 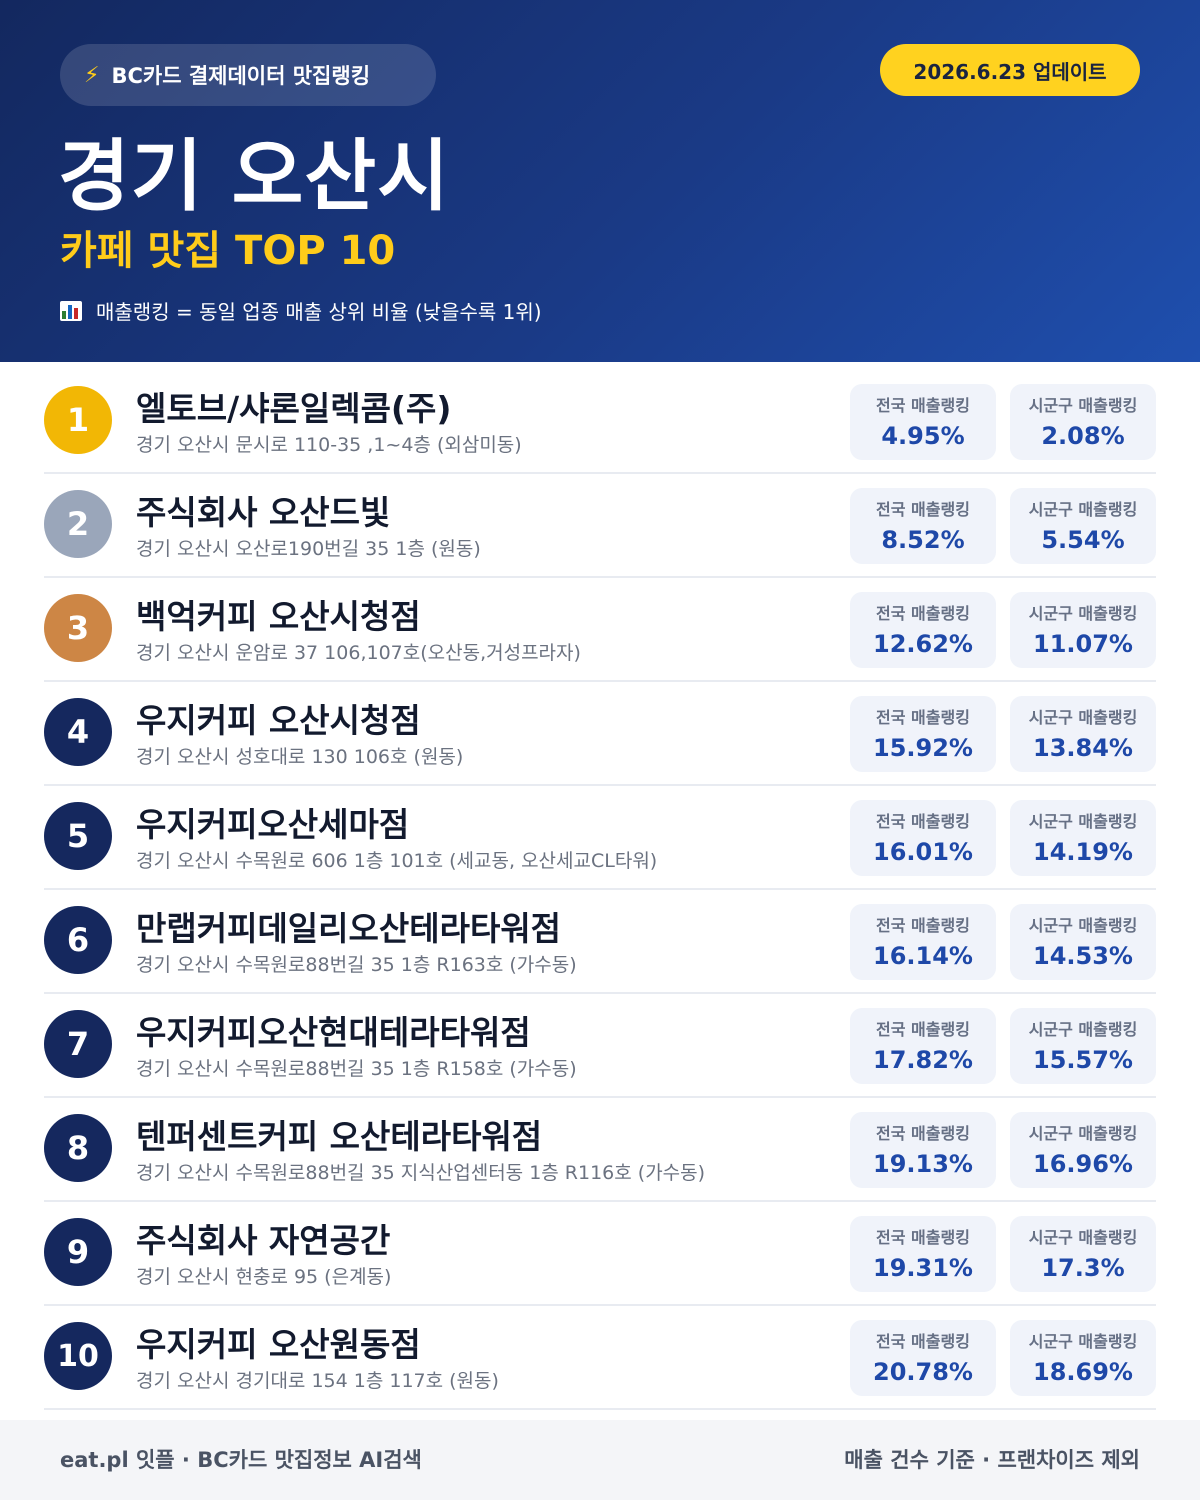 What do you see at coordinates (923, 436) in the screenshot?
I see `national-ranking-value: 4.95%` at bounding box center [923, 436].